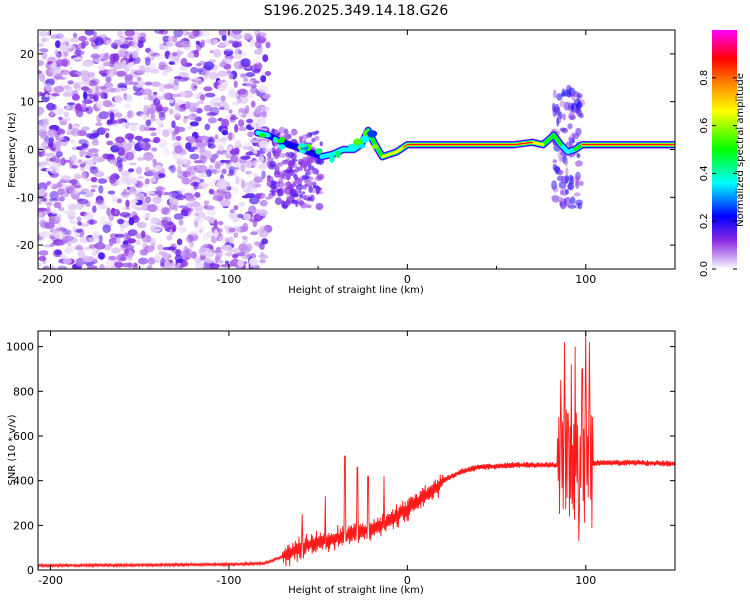 The width and height of the screenshot is (750, 600). I want to click on colorbar-tick-label: 0.4, so click(704, 173).